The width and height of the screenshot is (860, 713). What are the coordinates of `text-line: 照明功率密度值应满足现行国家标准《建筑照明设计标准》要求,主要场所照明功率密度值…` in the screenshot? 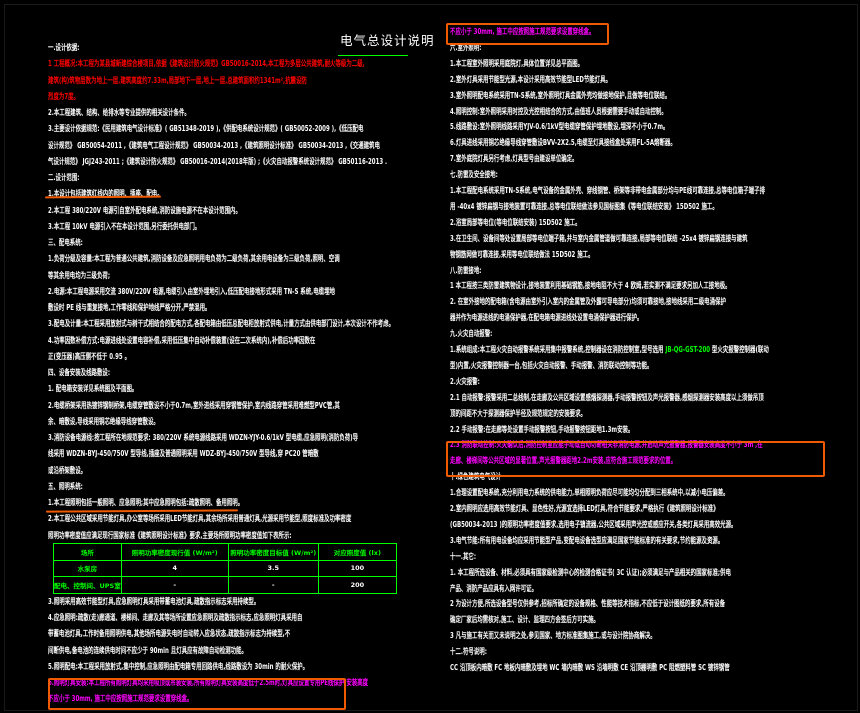 It's located at (170, 535).